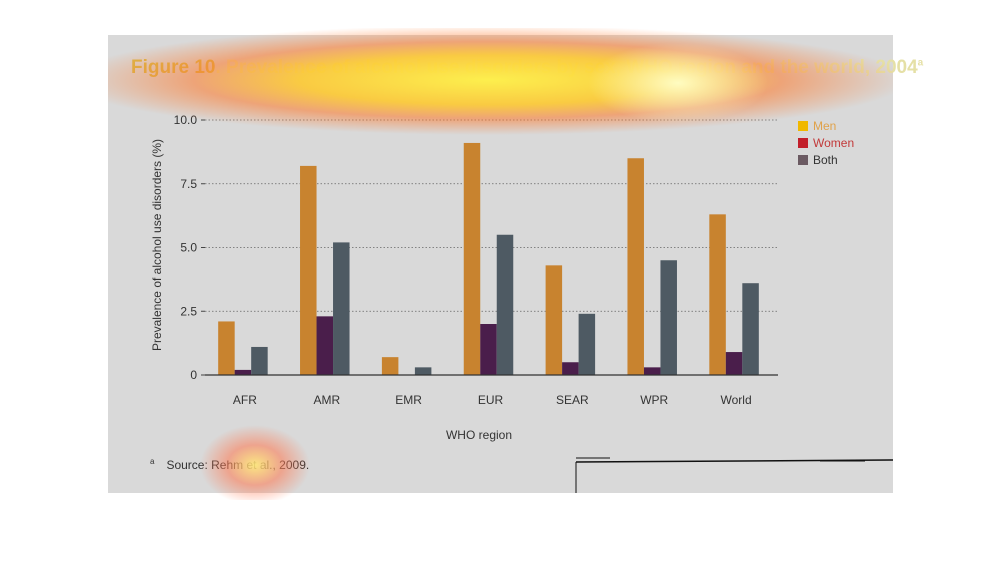 The image size is (1002, 588). What do you see at coordinates (834, 142) in the screenshot?
I see `legend-label-women: Women` at bounding box center [834, 142].